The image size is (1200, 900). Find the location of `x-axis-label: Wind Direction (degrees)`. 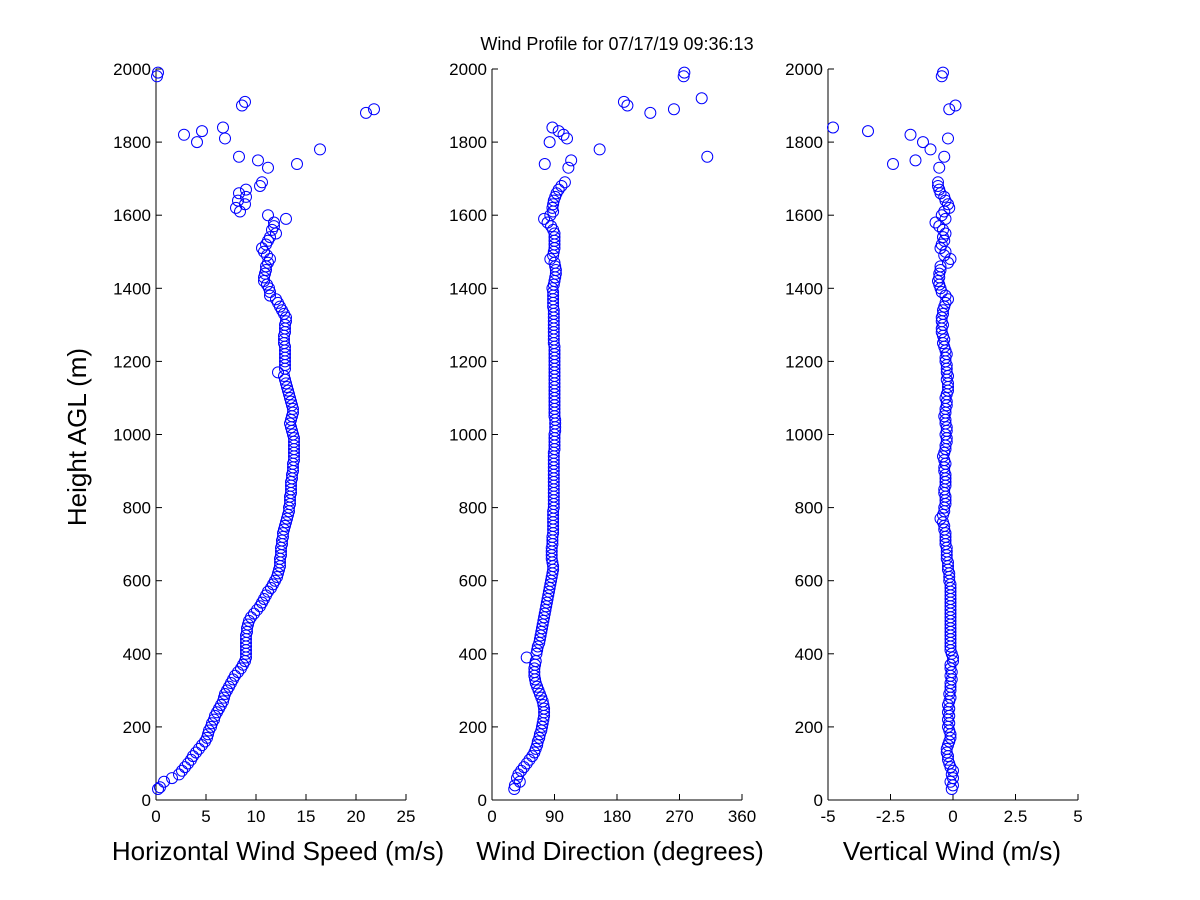

x-axis-label: Wind Direction (degrees) is located at coordinates (620, 851).